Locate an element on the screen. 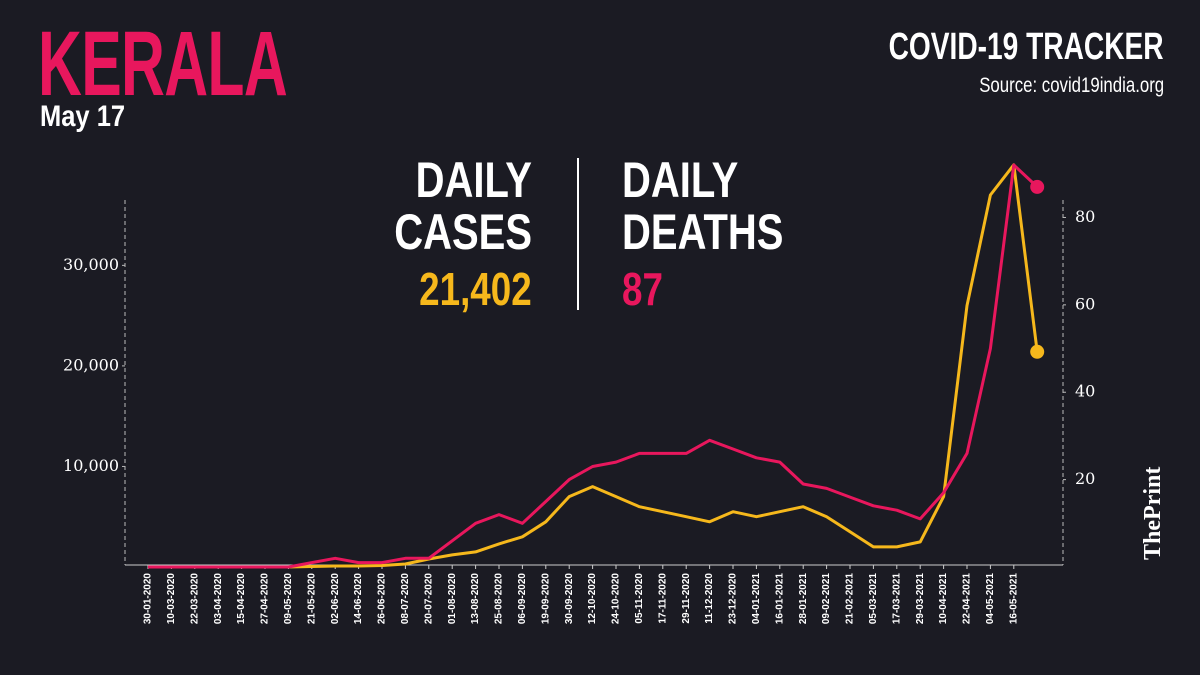 This screenshot has height=675, width=1200. x-tick-label: 05-11-2020 is located at coordinates (639, 598).